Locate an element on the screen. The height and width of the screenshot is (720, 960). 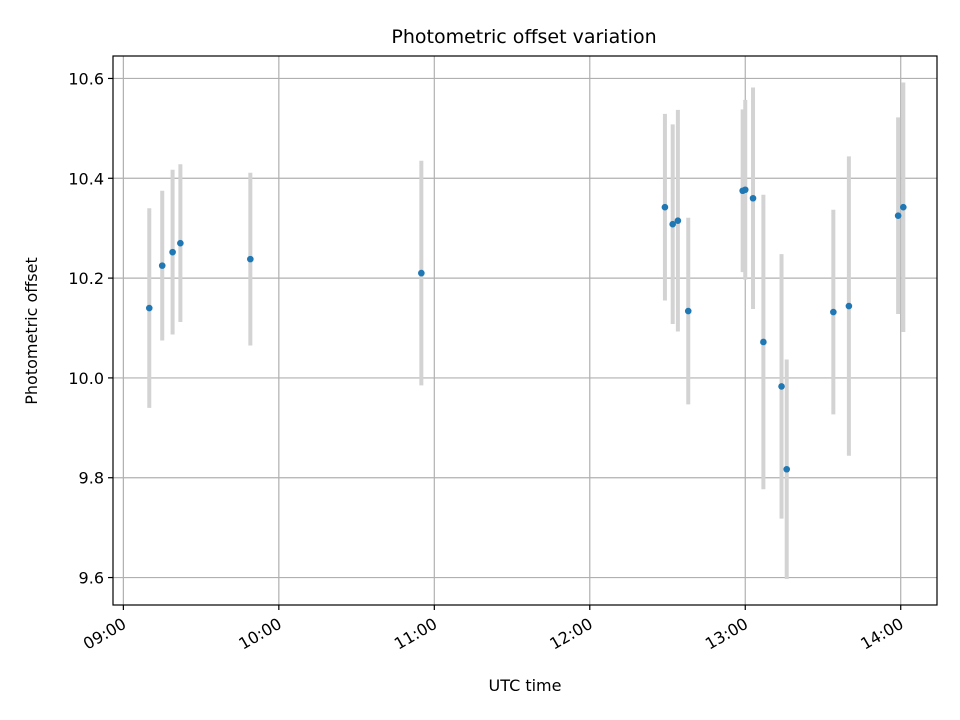
x-axis-ticks: 09:00 10:00 11:00 12:00 13:00 14:00 is located at coordinates (493, 629).